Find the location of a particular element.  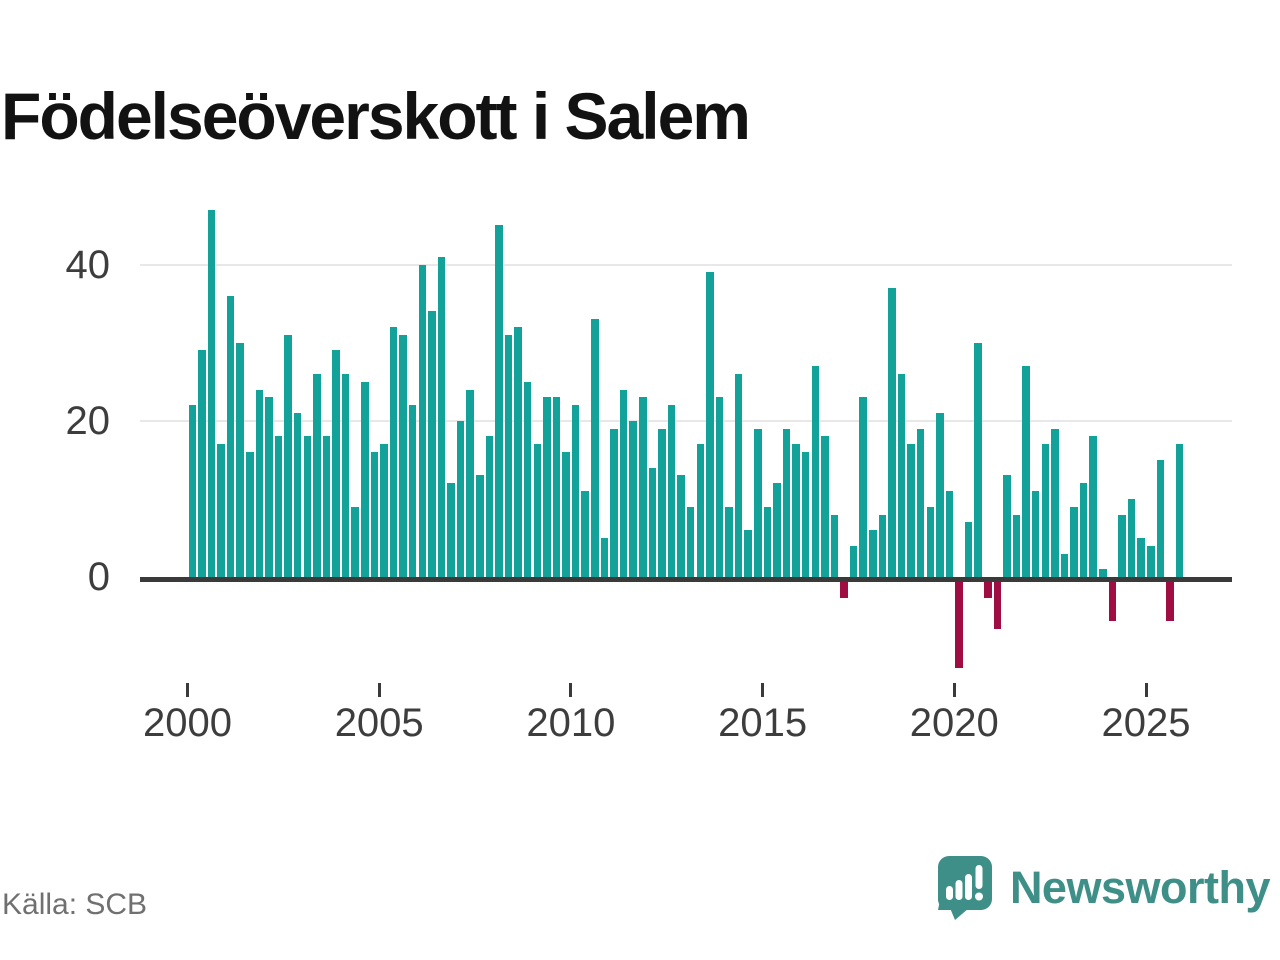

x-axis-line is located at coordinates (686, 579).